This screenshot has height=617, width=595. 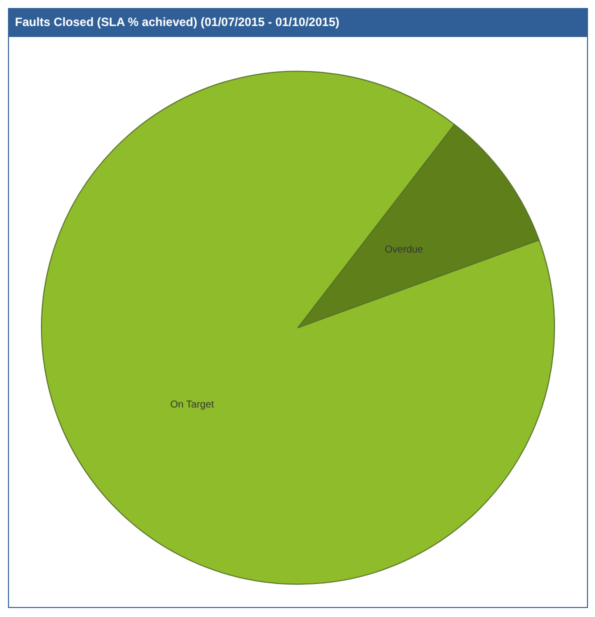 What do you see at coordinates (404, 250) in the screenshot?
I see `slice-label: Overdue` at bounding box center [404, 250].